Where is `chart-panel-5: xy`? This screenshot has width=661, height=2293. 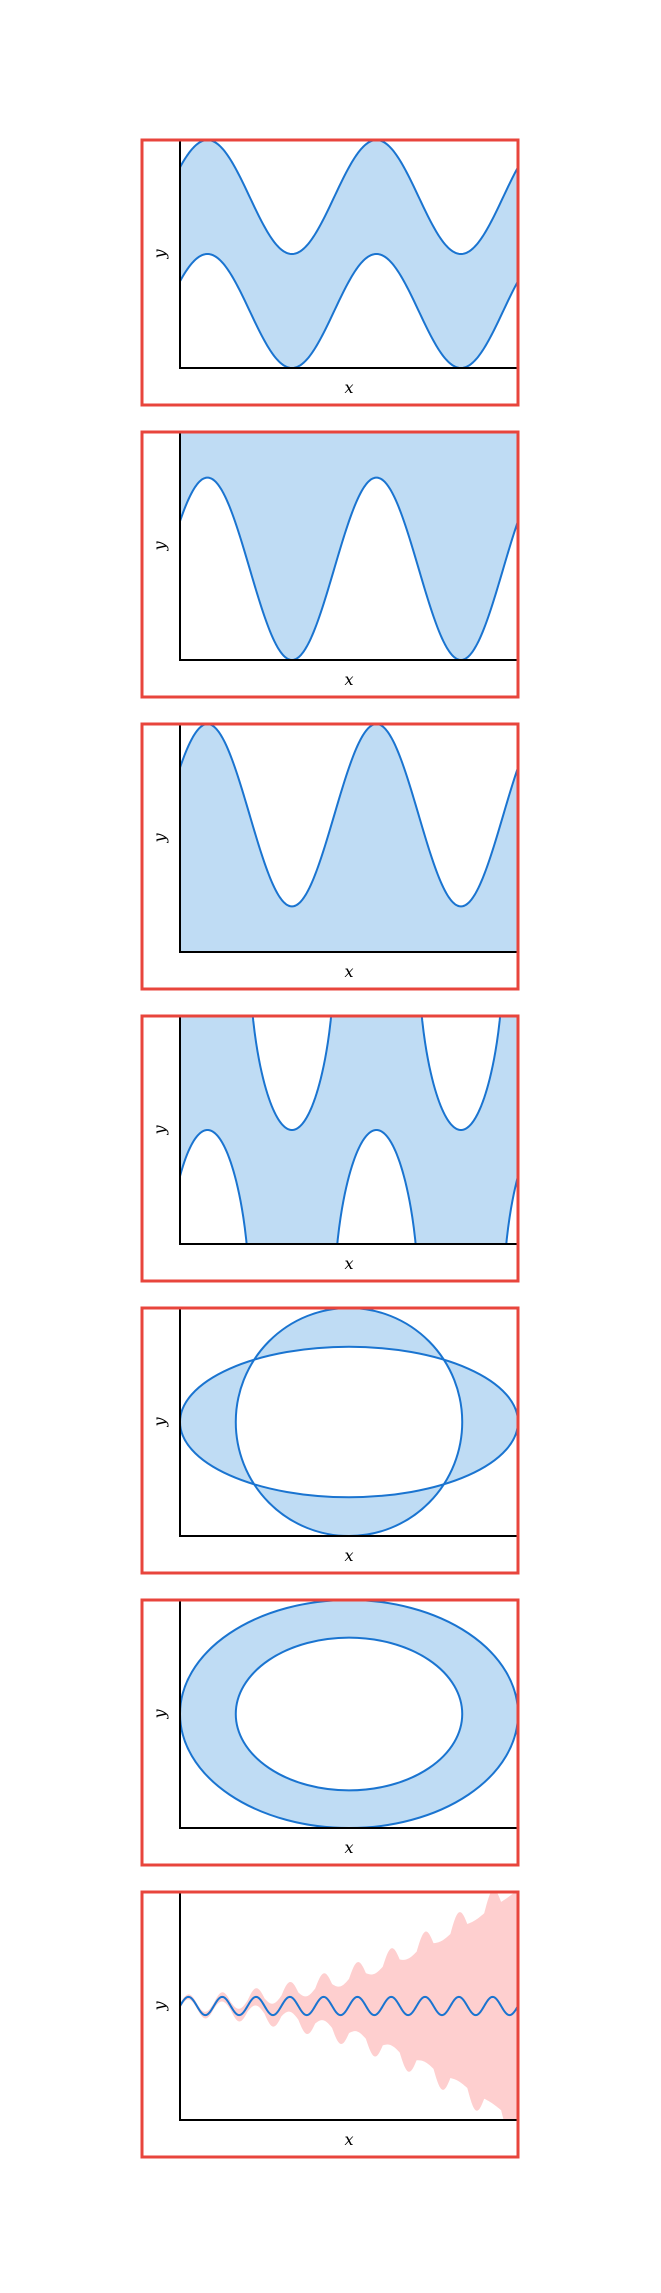
chart-panel-5: xy is located at coordinates (330, 1440).